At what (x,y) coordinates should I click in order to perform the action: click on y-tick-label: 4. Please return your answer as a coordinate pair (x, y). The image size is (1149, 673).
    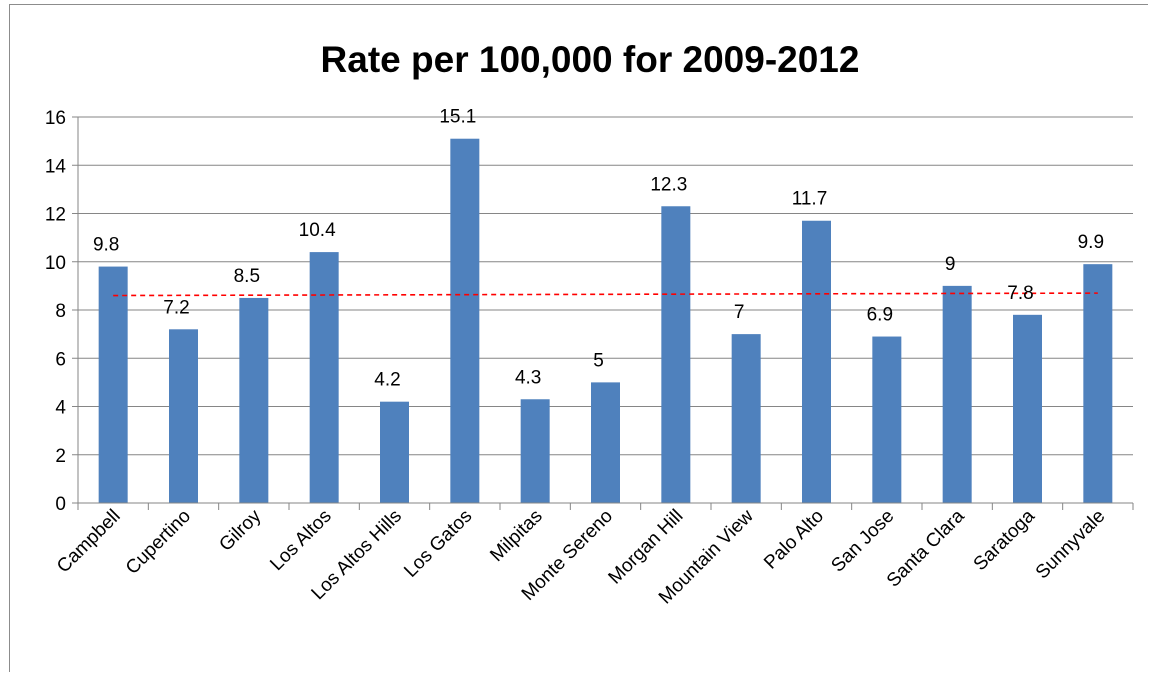
    Looking at the image, I should click on (60, 408).